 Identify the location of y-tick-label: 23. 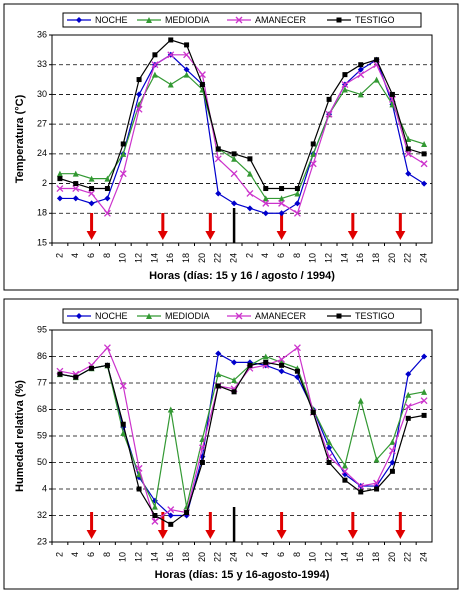
(42, 541).